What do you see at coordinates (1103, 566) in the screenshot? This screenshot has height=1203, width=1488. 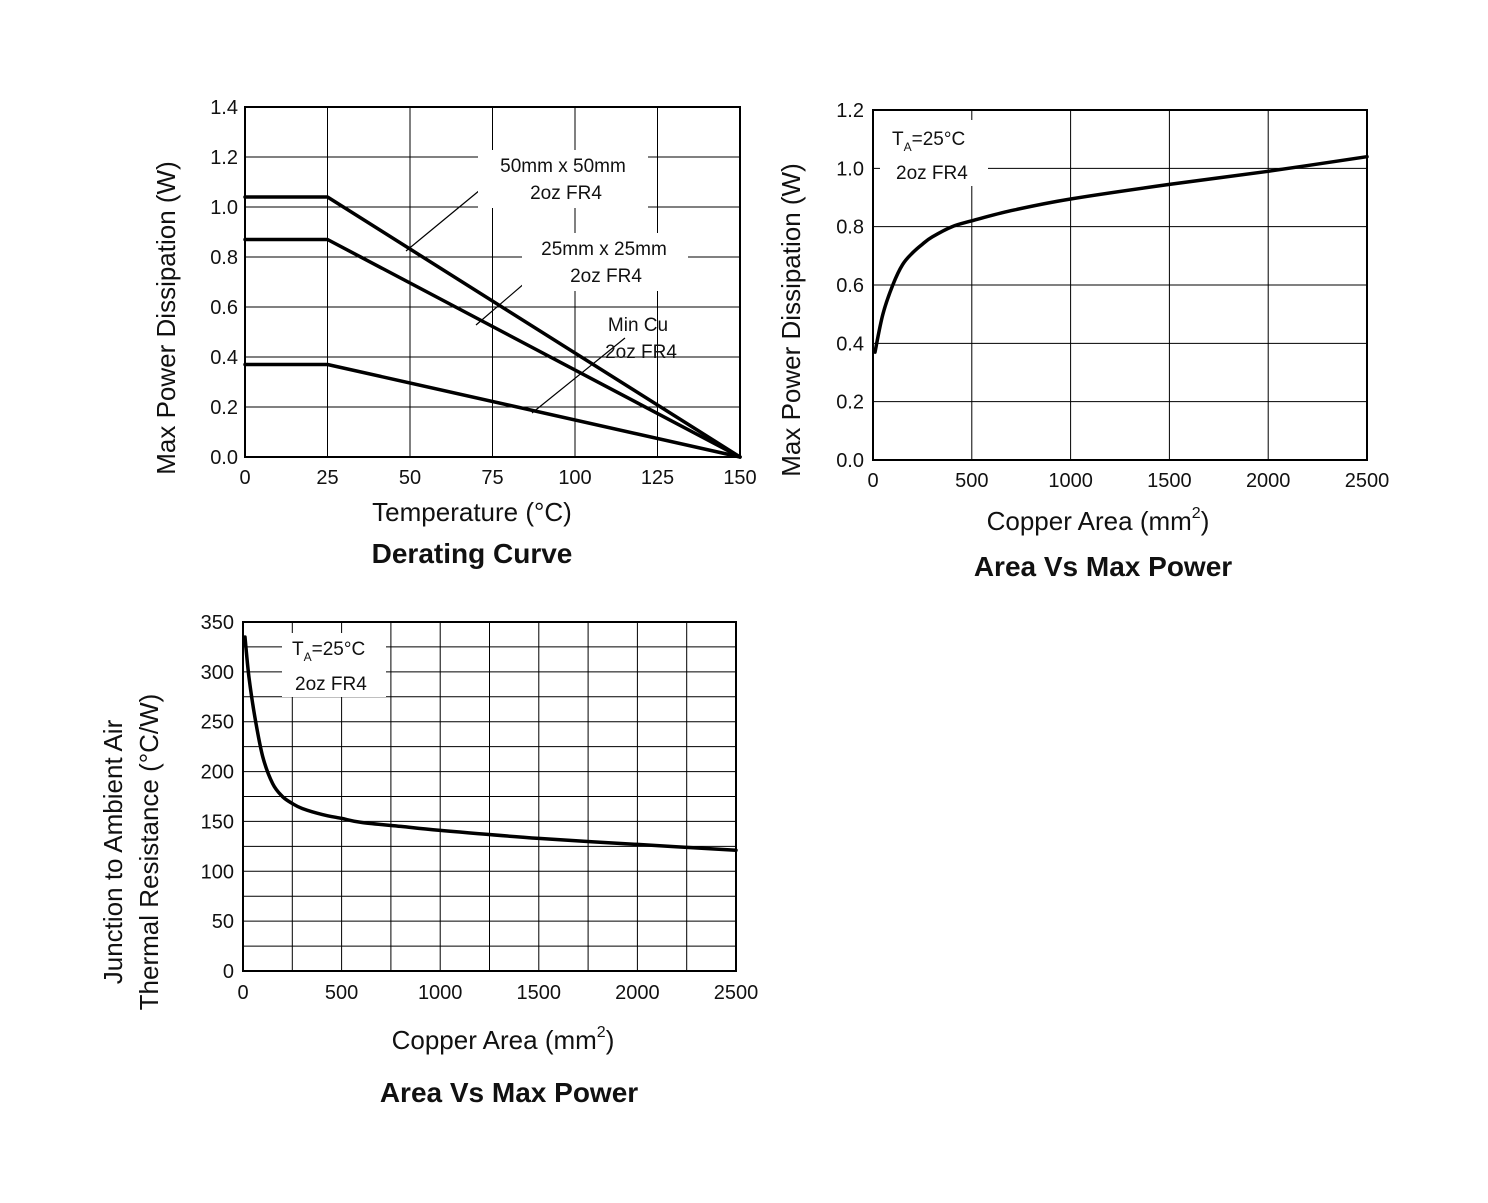 I see `chart2-title: Area Vs Max Power` at bounding box center [1103, 566].